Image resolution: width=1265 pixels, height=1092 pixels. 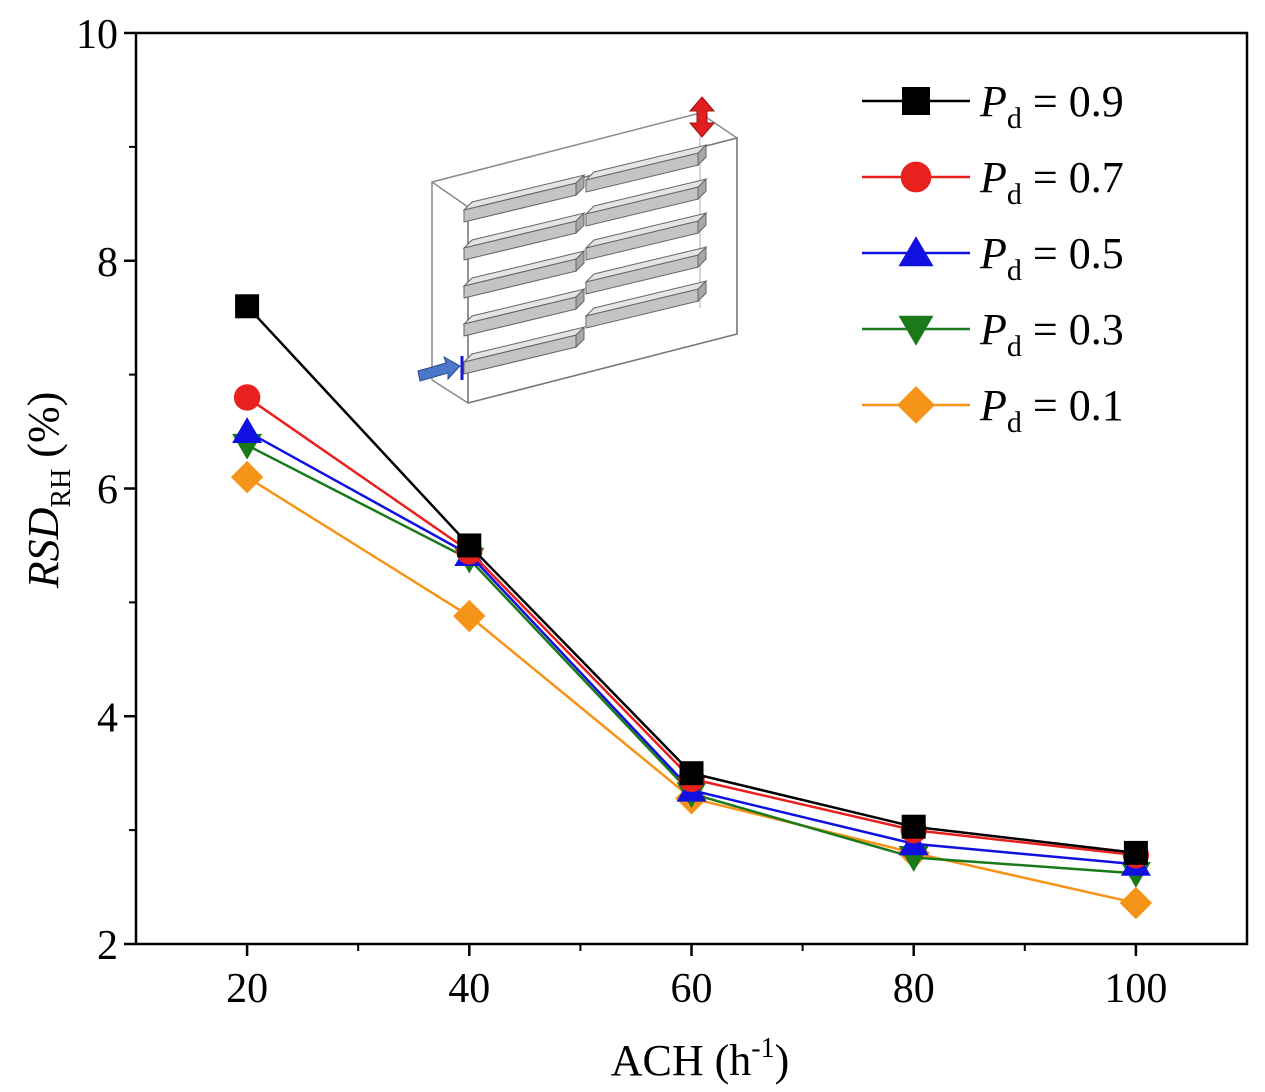 What do you see at coordinates (439, 368) in the screenshot?
I see `inlet-arrow` at bounding box center [439, 368].